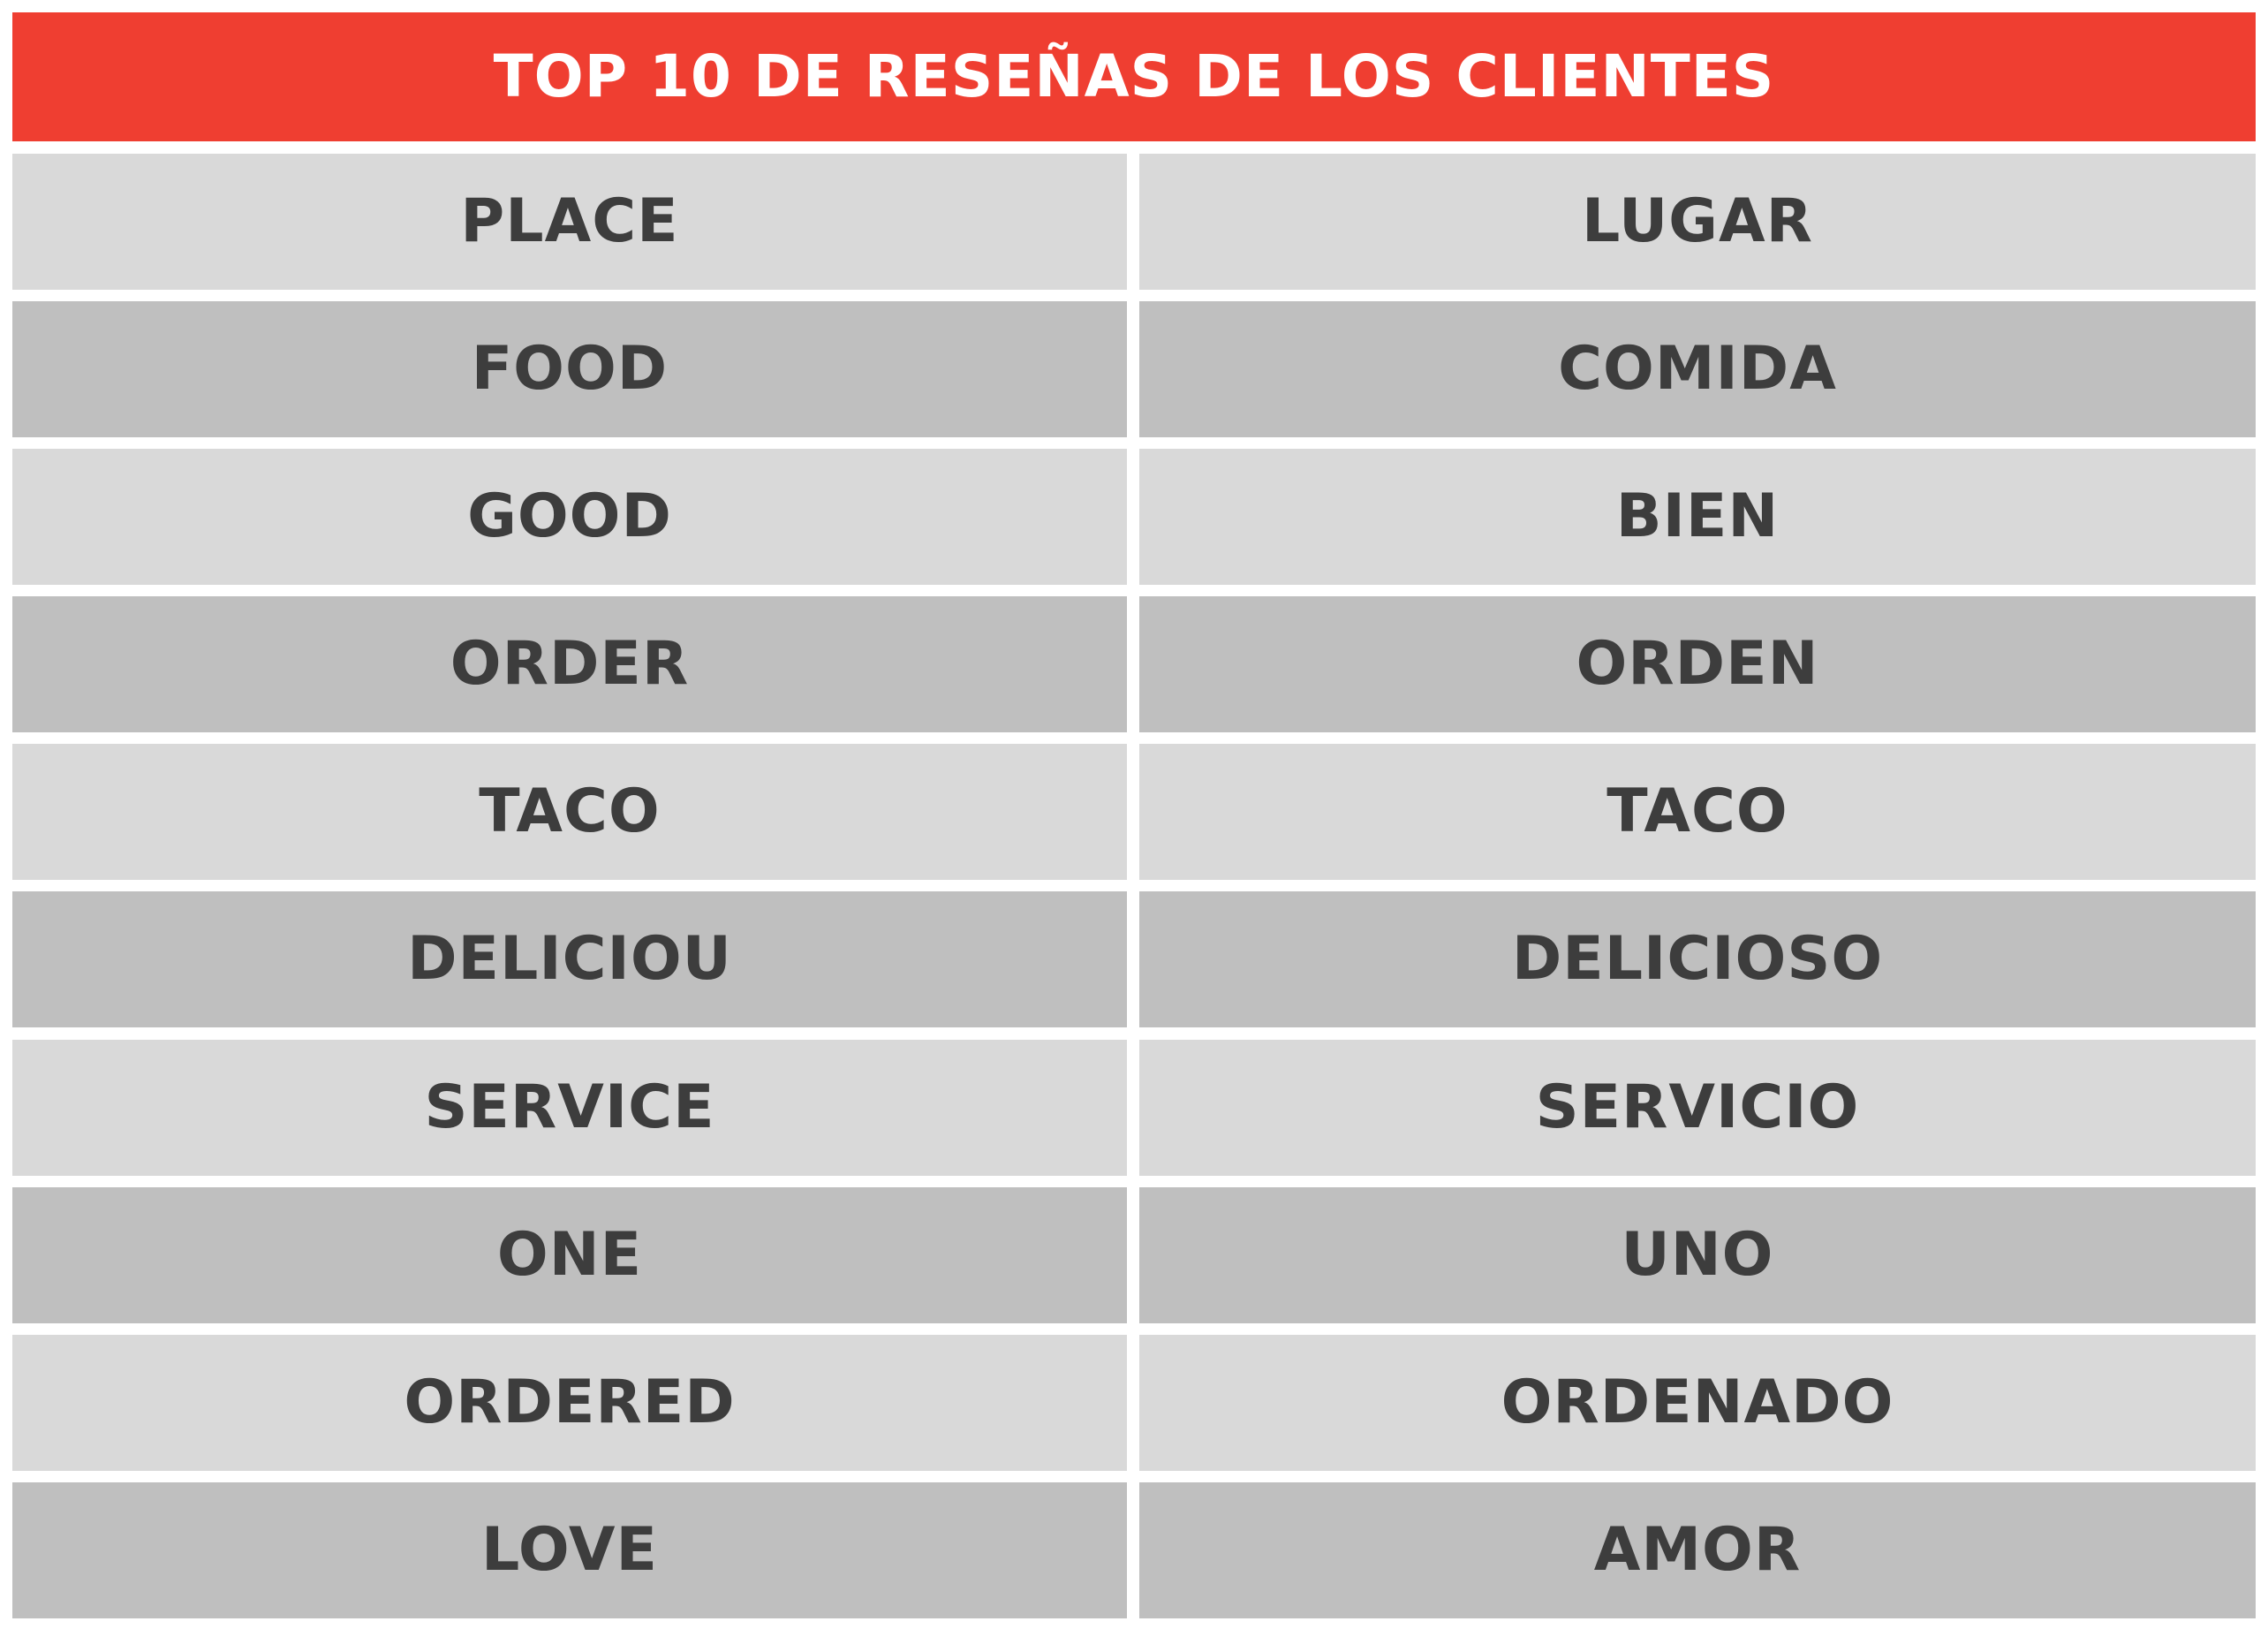  What do you see at coordinates (1698, 812) in the screenshot?
I see `spanish-word-cell: TACO` at bounding box center [1698, 812].